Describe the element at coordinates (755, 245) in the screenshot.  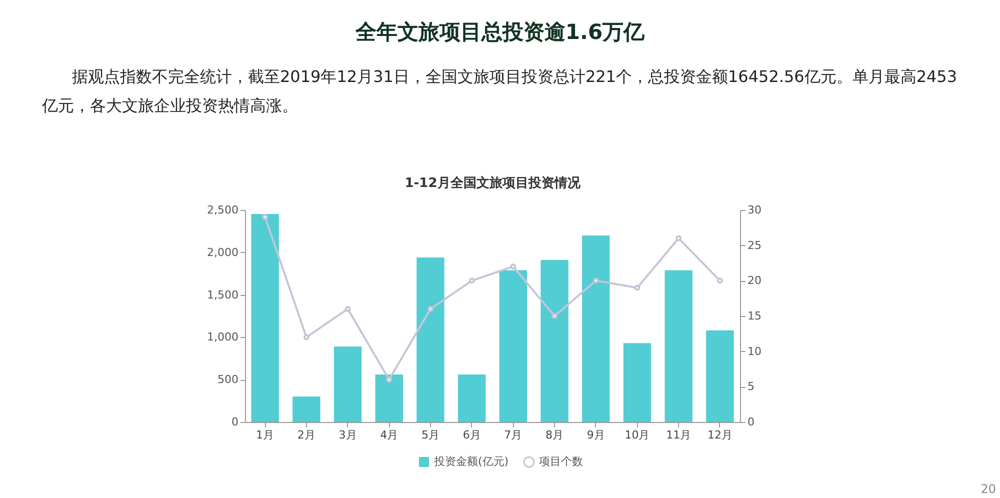
I see `y2-tick-label: 25` at that location.